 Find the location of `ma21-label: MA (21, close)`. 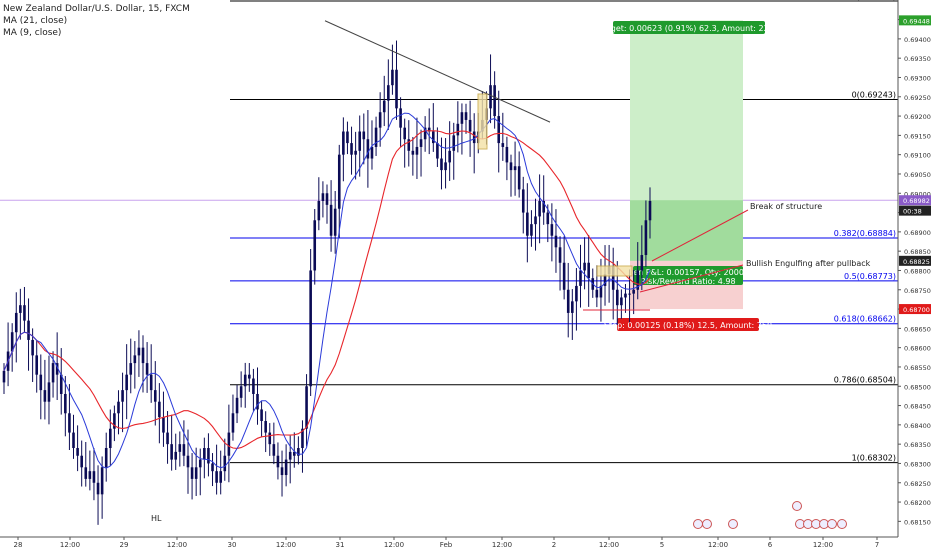

ma21-label: MA (21, close) is located at coordinates (35, 21).